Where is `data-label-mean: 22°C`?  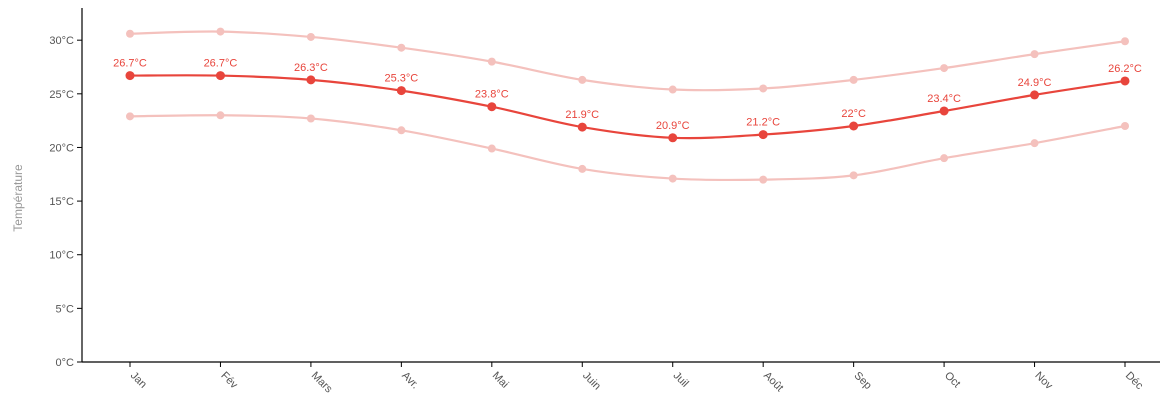 data-label-mean: 22°C is located at coordinates (853, 114).